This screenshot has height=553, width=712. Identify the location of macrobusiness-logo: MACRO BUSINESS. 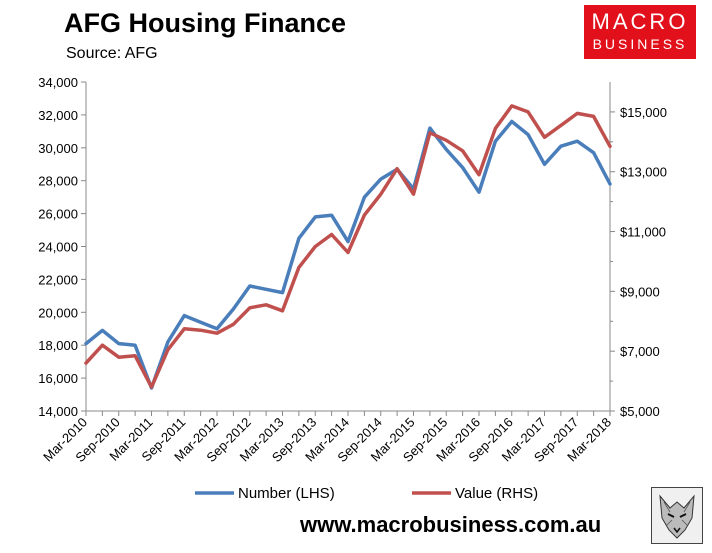
(640, 32).